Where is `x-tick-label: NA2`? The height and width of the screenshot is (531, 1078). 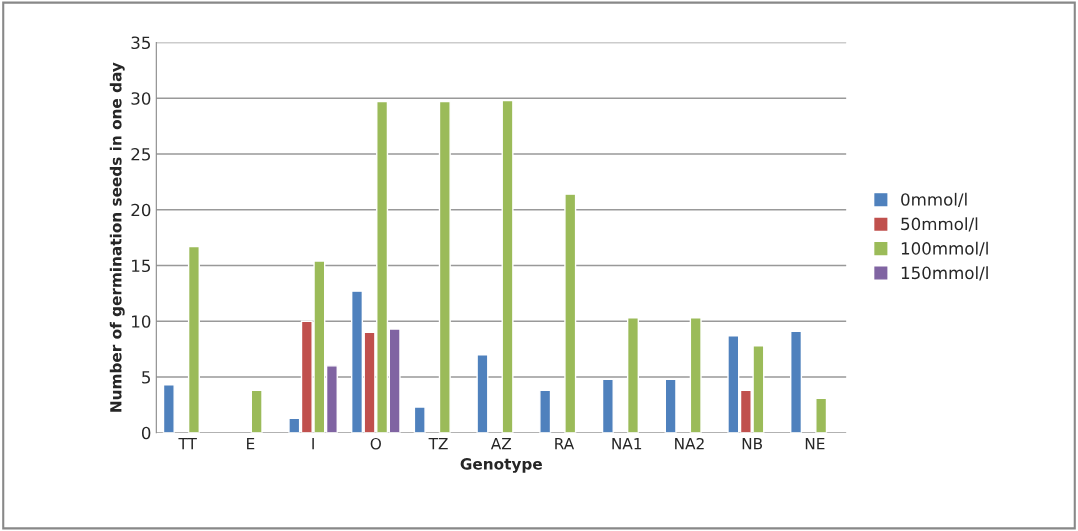 x-tick-label: NA2 is located at coordinates (689, 443).